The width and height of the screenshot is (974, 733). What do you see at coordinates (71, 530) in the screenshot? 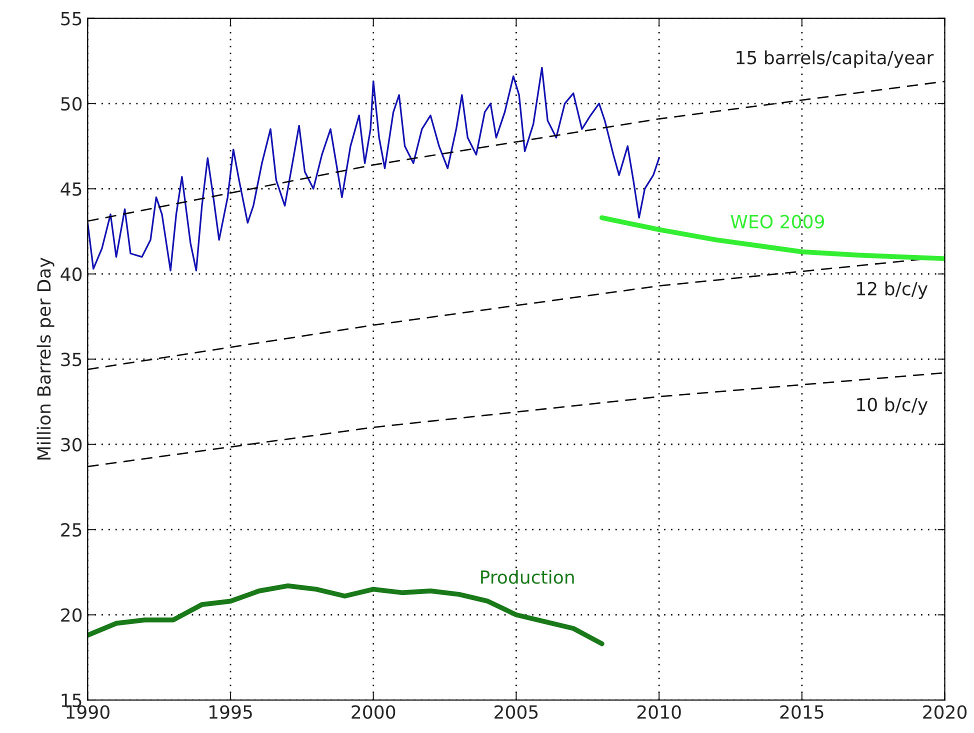
I see `y-tick-label: 25` at bounding box center [71, 530].